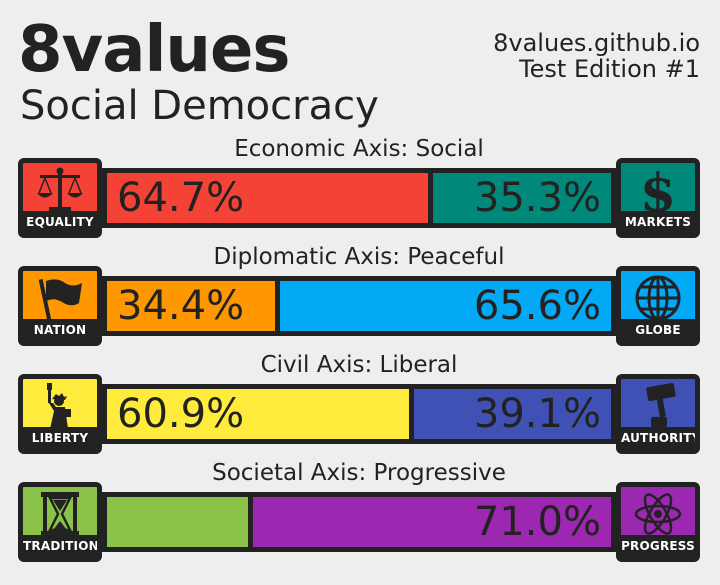 The width and height of the screenshot is (720, 585). Describe the element at coordinates (181, 414) in the screenshot. I see `liberty-value: 60.9%` at that location.